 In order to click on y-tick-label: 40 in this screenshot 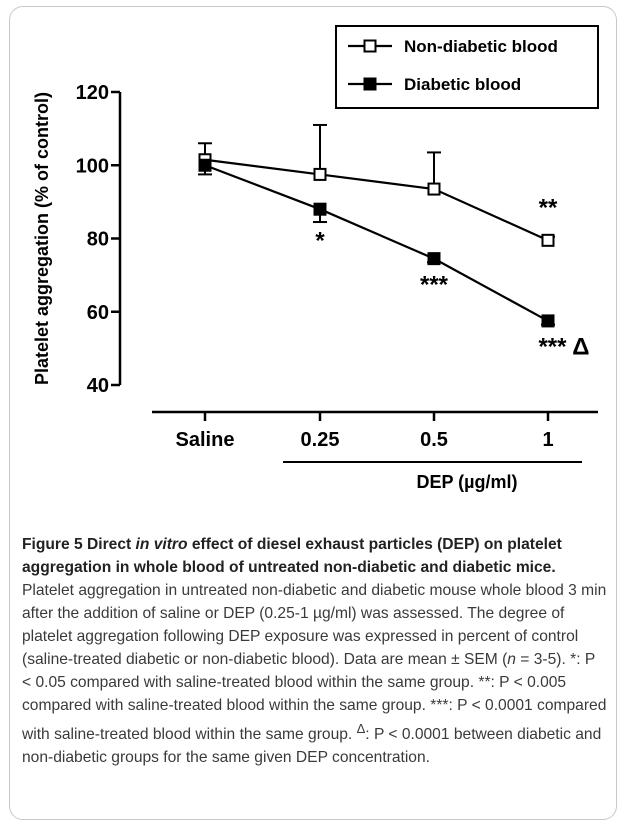, I will do `click(98, 386)`.